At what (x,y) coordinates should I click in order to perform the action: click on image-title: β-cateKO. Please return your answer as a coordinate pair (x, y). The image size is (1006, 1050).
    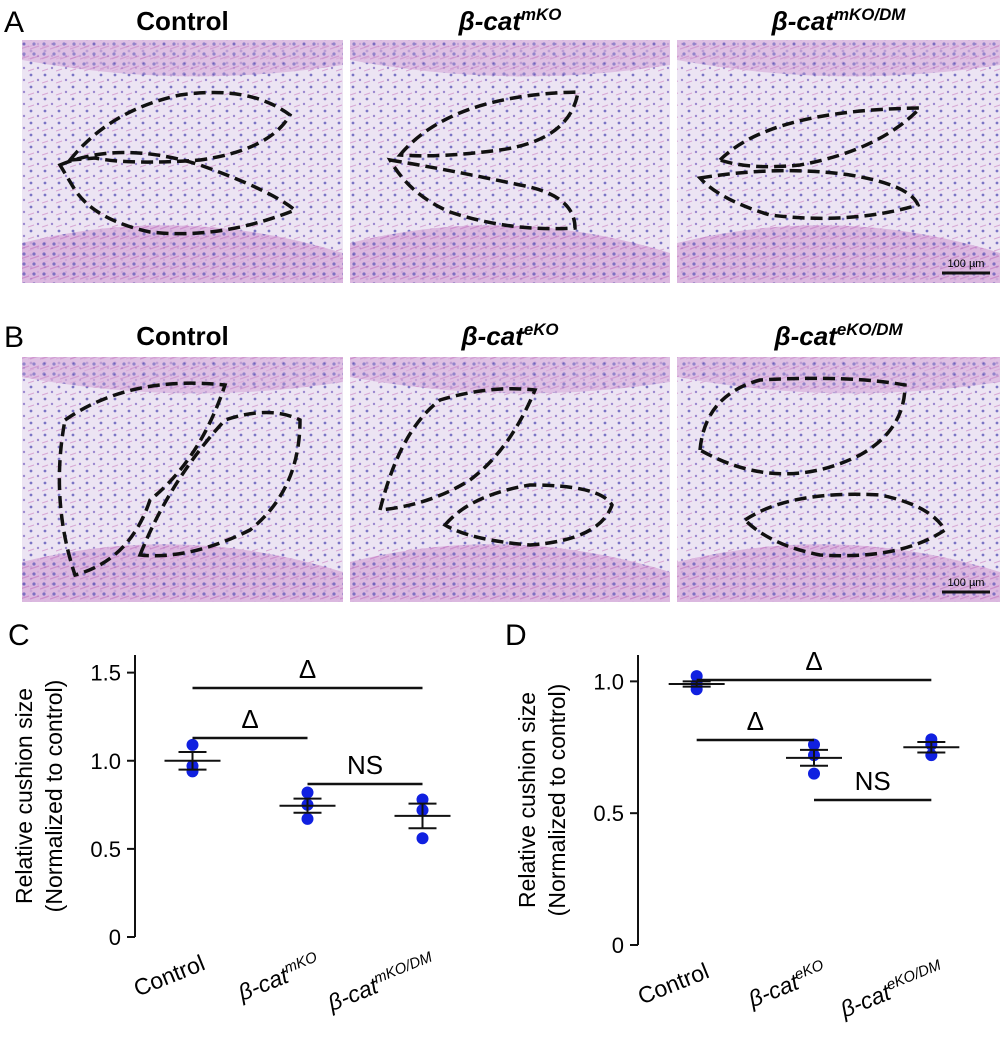
    Looking at the image, I should click on (509, 335).